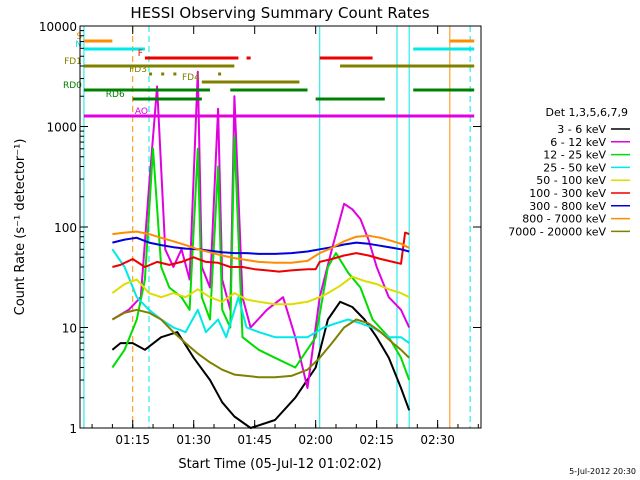 The height and width of the screenshot is (480, 640). Describe the element at coordinates (65, 228) in the screenshot. I see `y-tick-label: 100` at that location.